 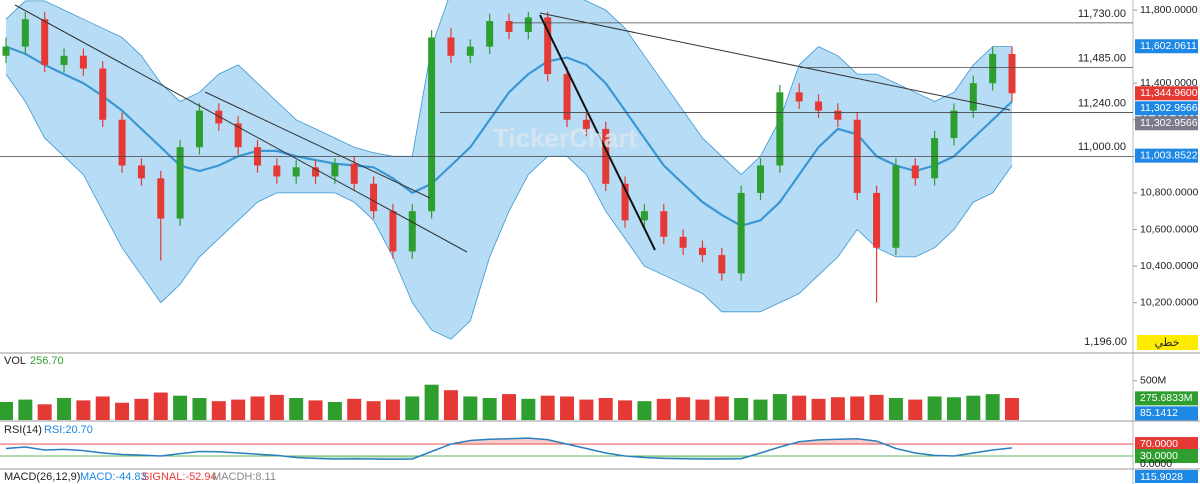 I want to click on volume-badge-label: 275.6833M, so click(x=1166, y=398).